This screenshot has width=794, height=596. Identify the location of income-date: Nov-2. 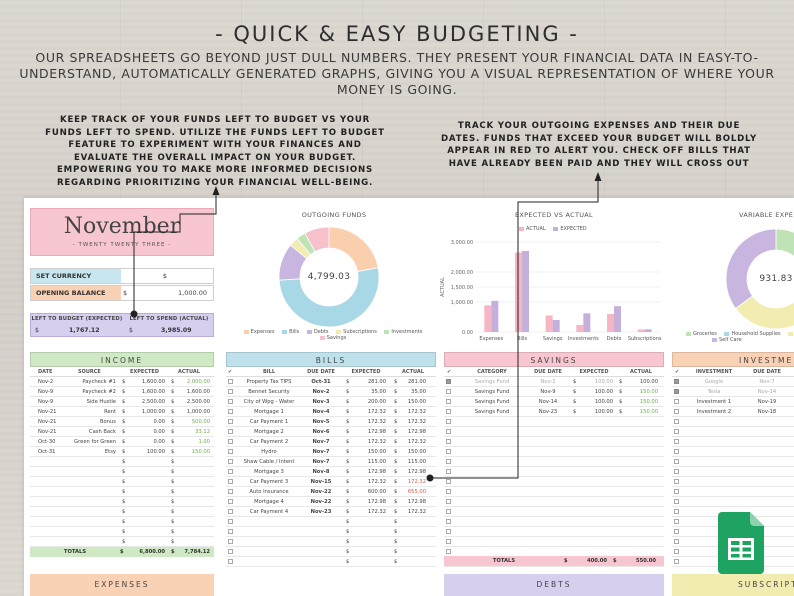
(46, 382).